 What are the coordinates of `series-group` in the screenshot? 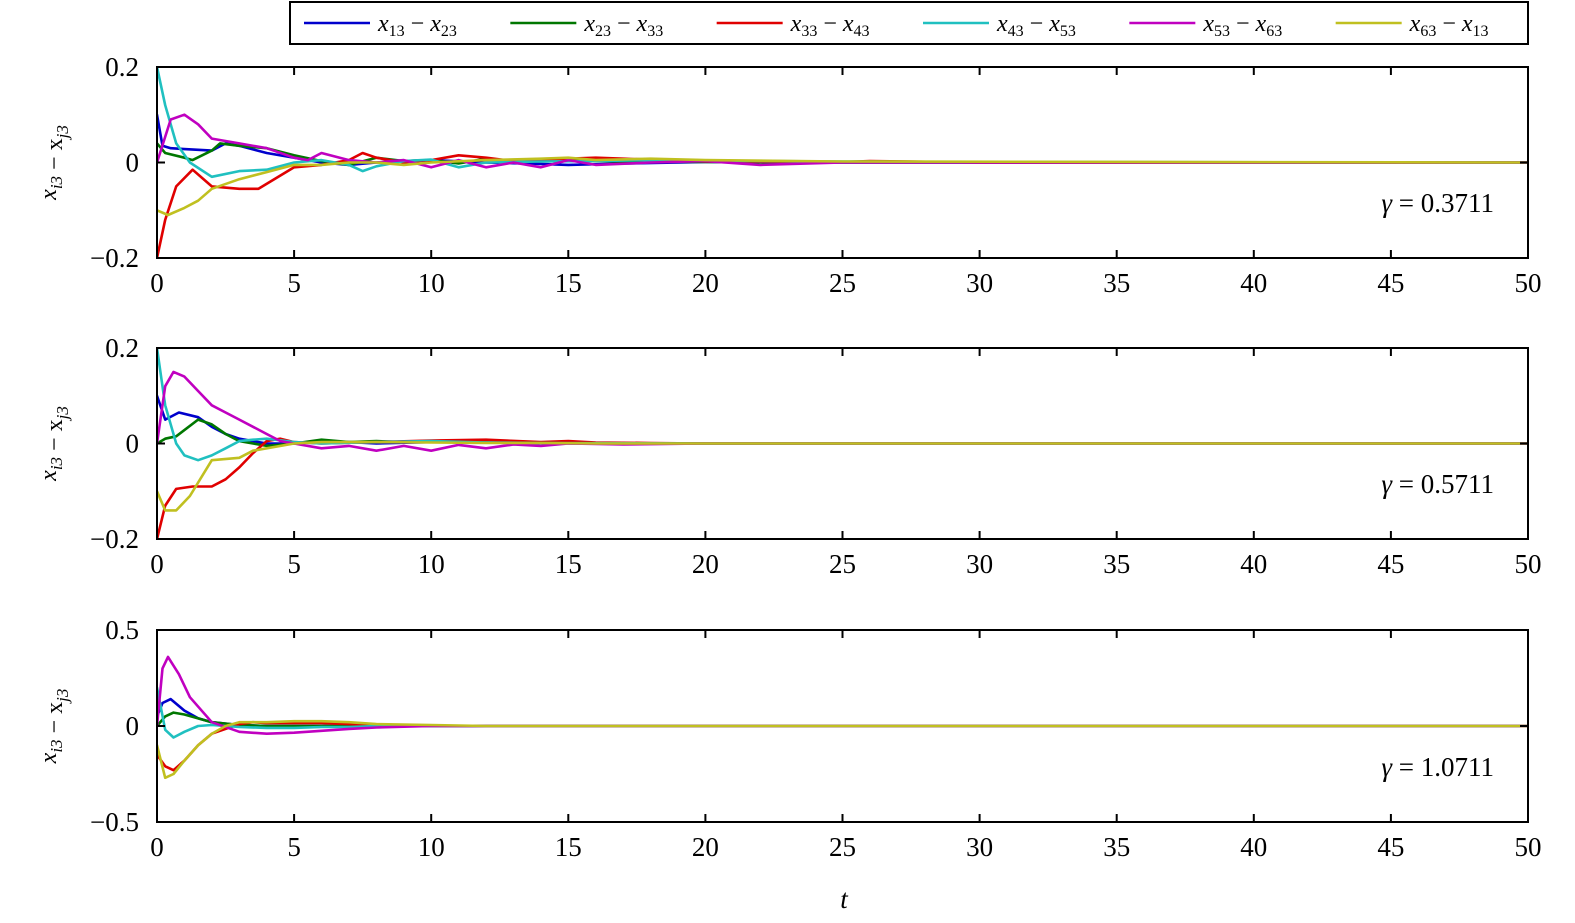 It's located at (842, 717).